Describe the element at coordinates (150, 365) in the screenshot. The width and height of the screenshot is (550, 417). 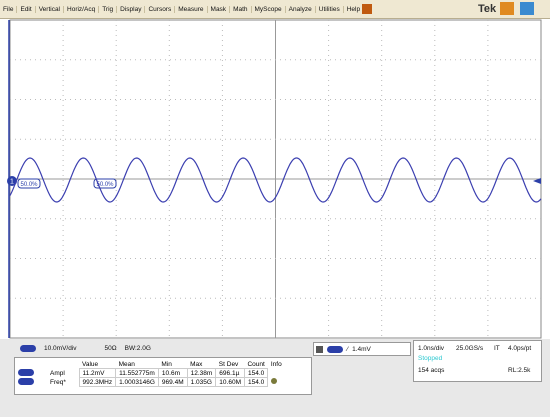
I see `header-row: Value Mean Min Max St Dev Count Info` at that location.